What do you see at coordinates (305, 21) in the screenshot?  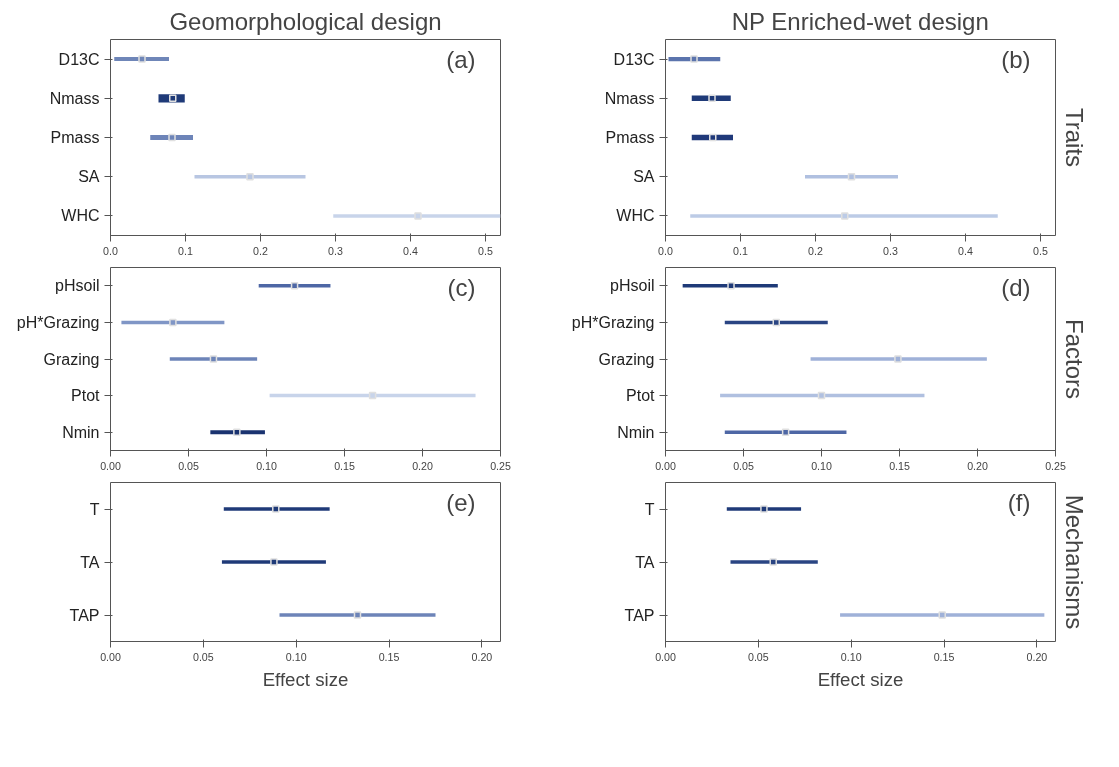 I see `chart-title: Geomorphological design` at bounding box center [305, 21].